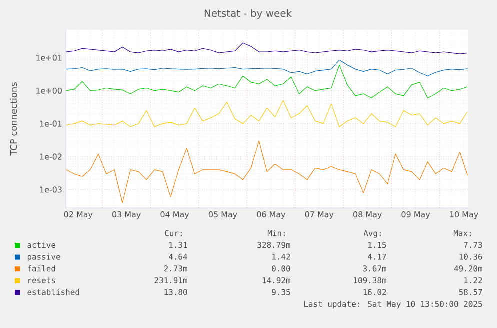 Image resolution: width=497 pixels, height=328 pixels. I want to click on chart-title: Netstat - by week, so click(248, 14).